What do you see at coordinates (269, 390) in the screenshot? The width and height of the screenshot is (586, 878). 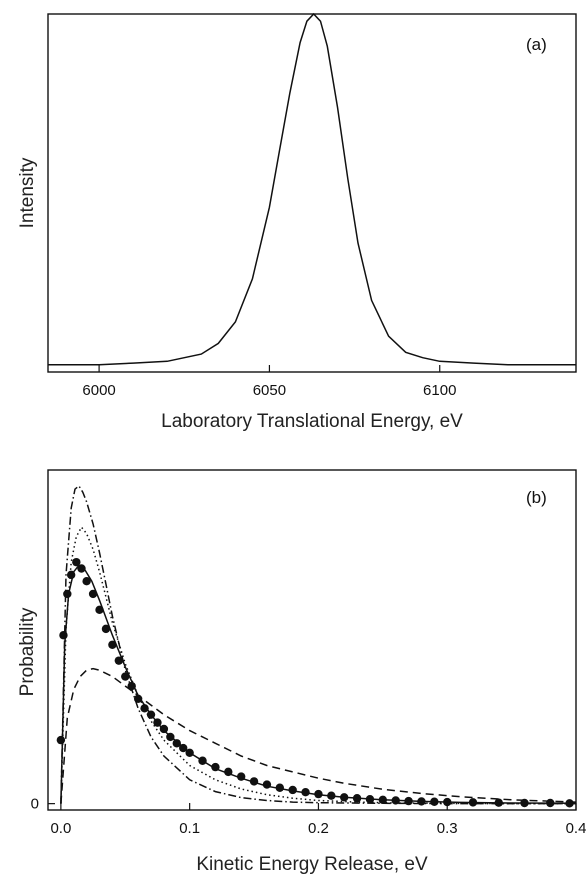 I see `panel-a-x-tick-label: 6050` at bounding box center [269, 390].